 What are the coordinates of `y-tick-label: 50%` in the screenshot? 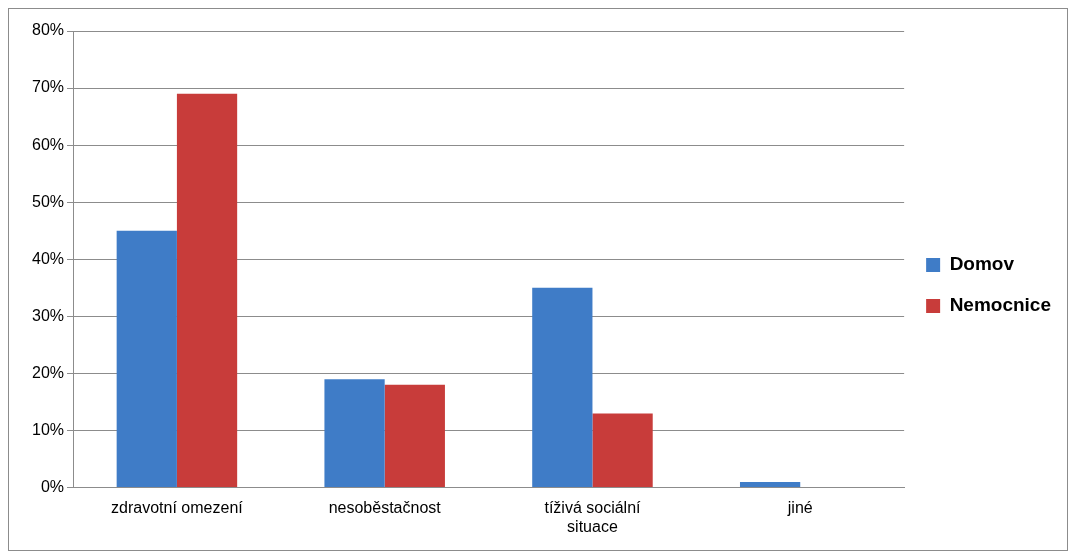 It's located at (48, 201).